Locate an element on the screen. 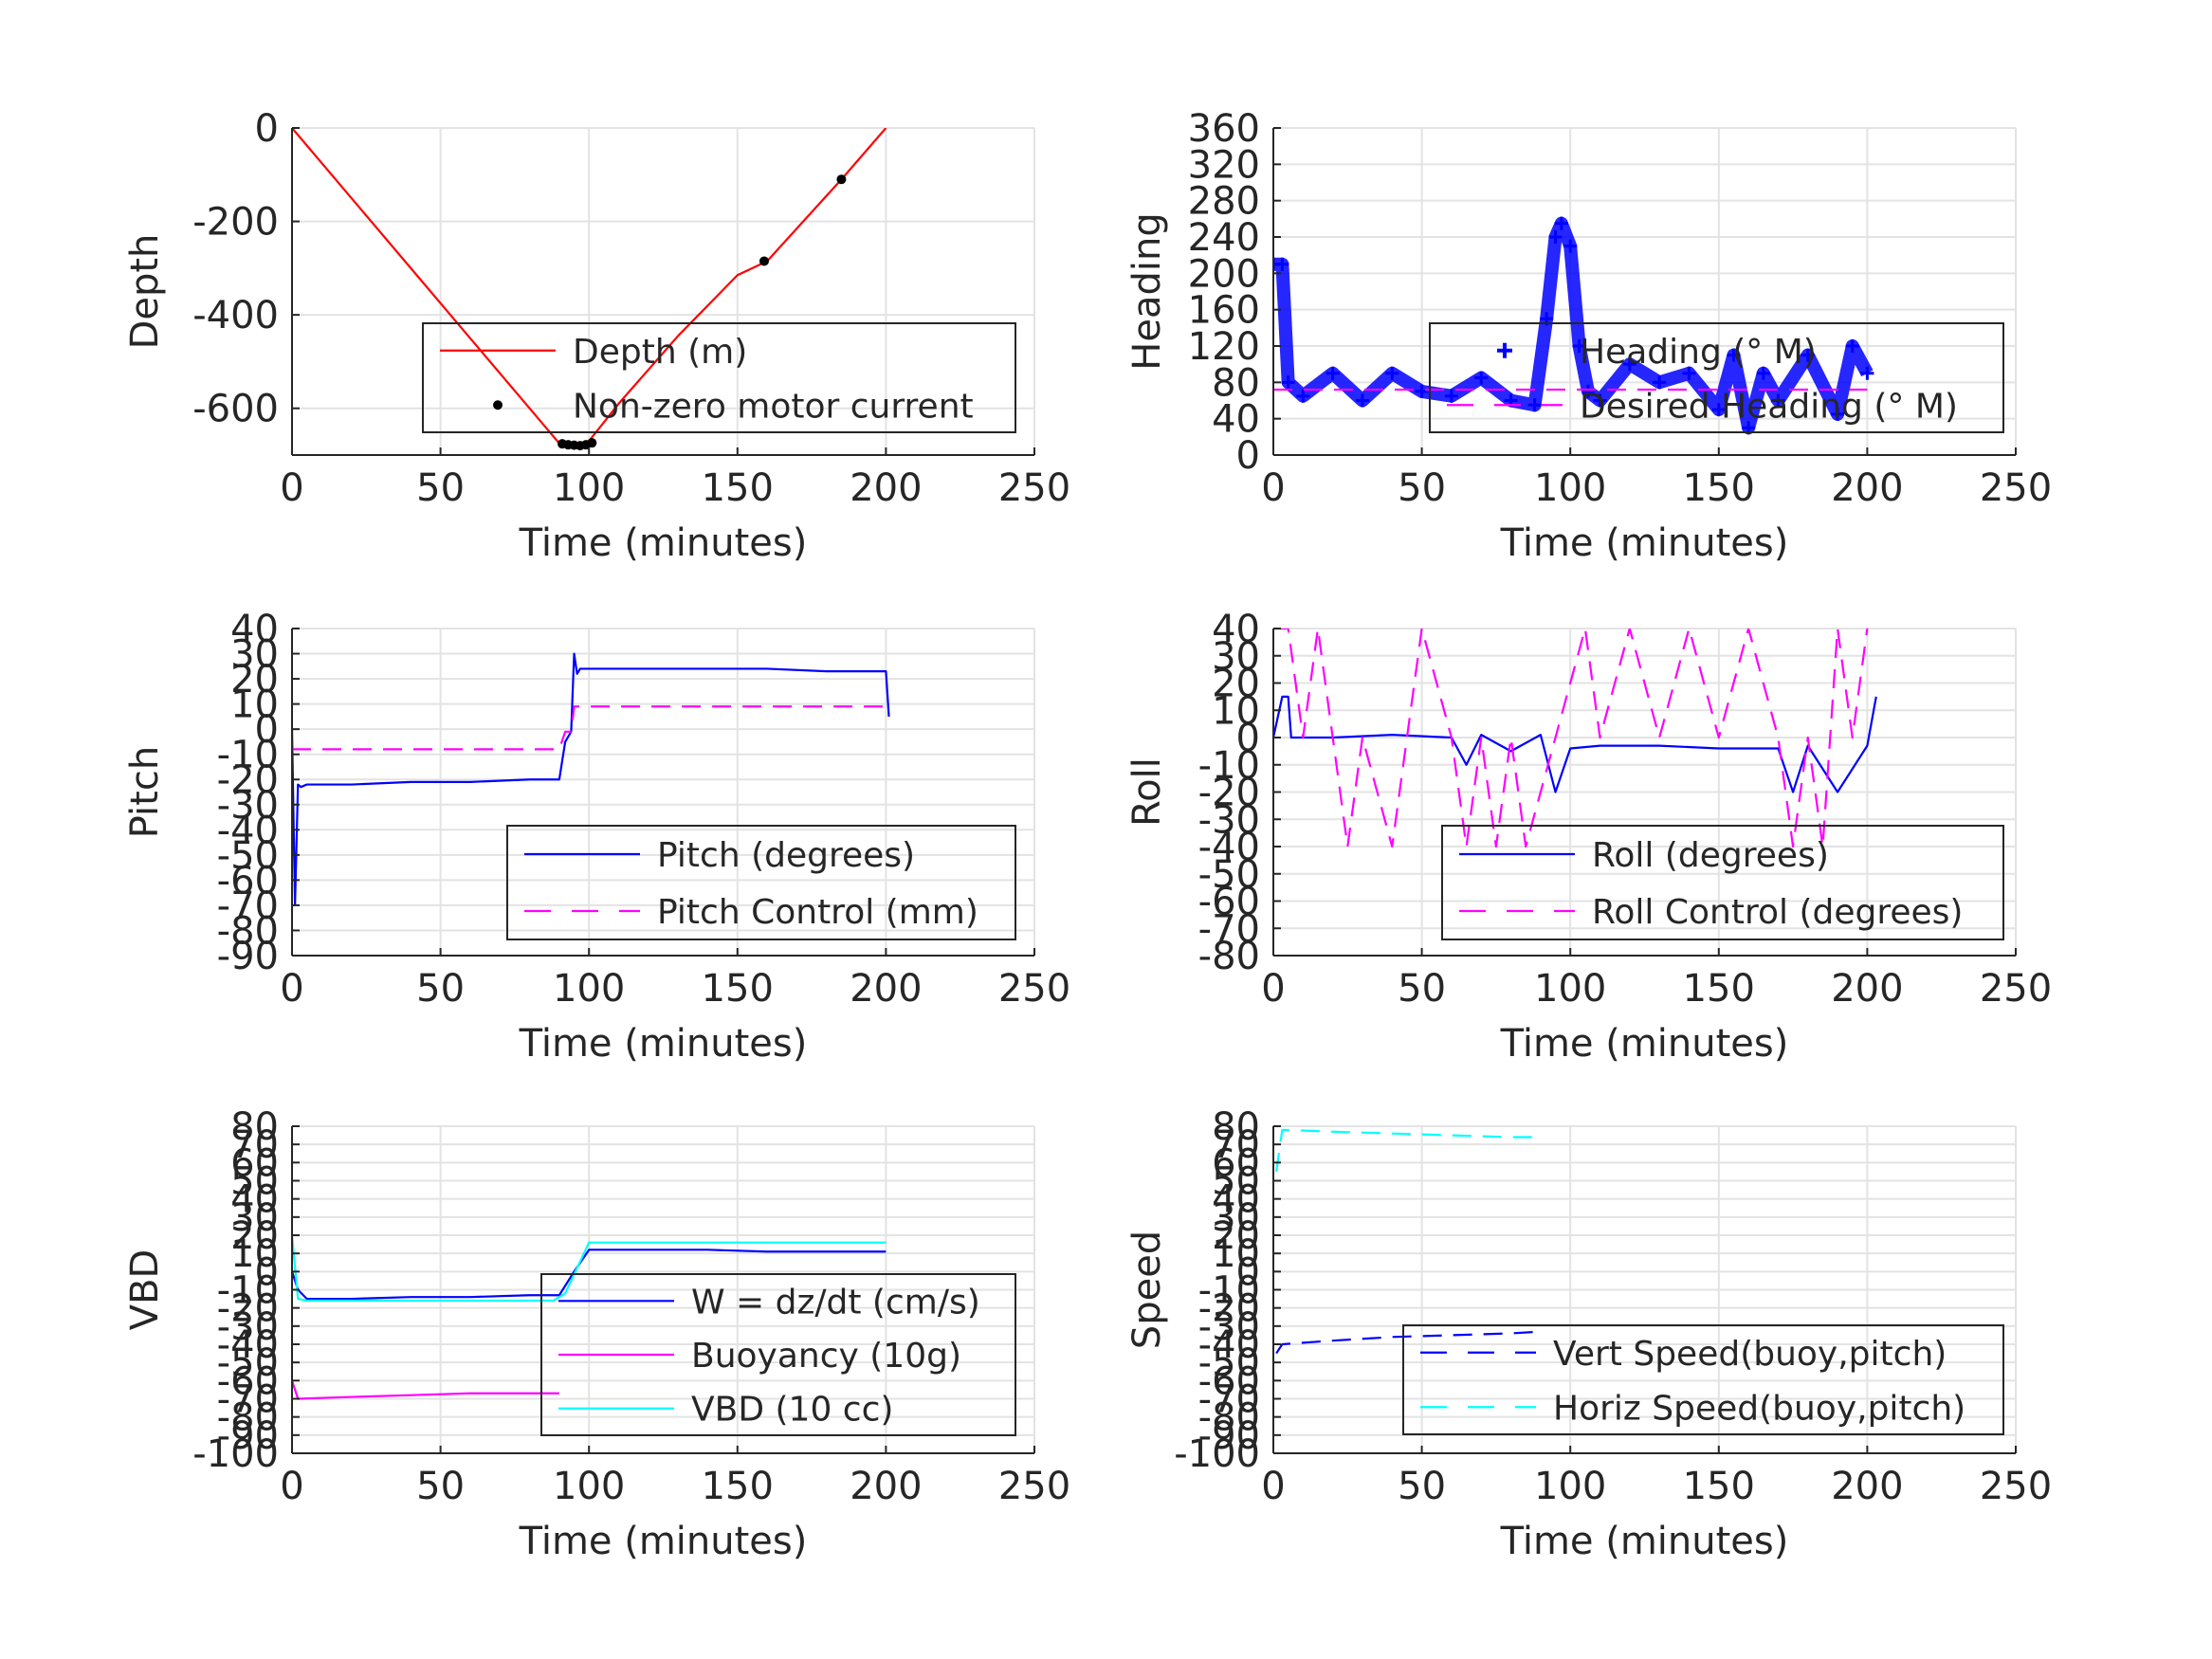 Image resolution: width=2212 pixels, height=1659 pixels. legend-label: Pitch (degrees) is located at coordinates (786, 855).